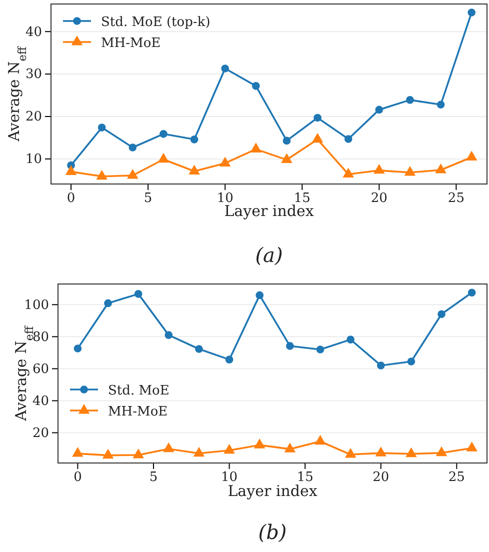 The image size is (489, 552). What do you see at coordinates (40, 337) in the screenshot?
I see `y-tick-label: 80` at bounding box center [40, 337].